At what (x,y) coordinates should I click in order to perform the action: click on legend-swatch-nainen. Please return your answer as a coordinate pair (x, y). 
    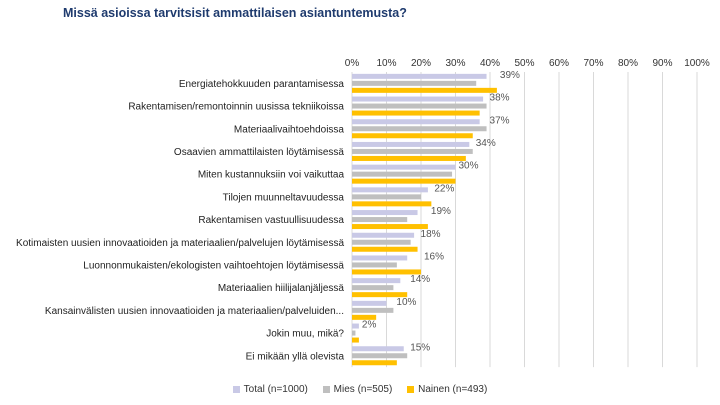
    Looking at the image, I should click on (411, 389).